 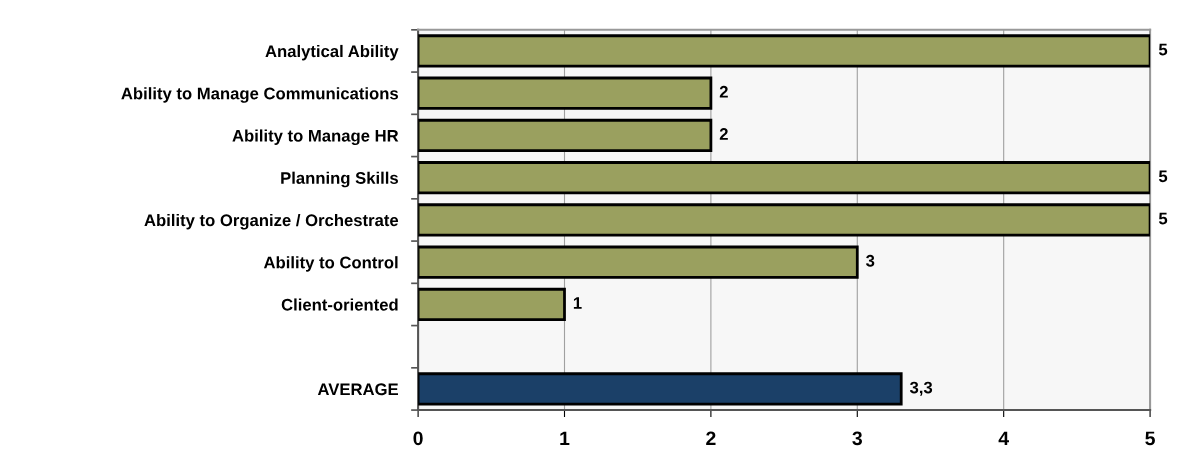 I want to click on x-tick-label: 1, so click(x=565, y=438).